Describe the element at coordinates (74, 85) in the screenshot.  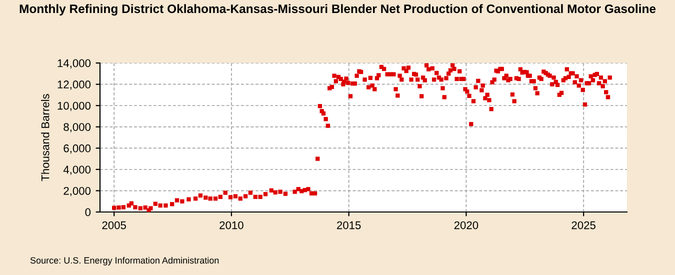
I see `y-tick-label: 12,000` at that location.